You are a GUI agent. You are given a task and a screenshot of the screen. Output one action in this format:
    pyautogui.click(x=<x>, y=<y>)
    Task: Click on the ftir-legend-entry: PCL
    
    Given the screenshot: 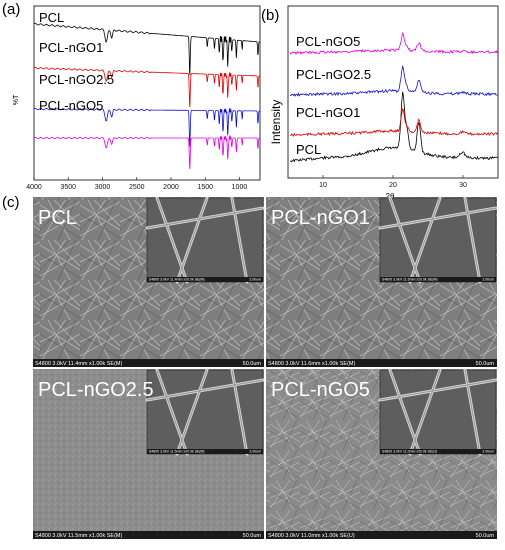 What is the action you would take?
    pyautogui.click(x=51, y=17)
    